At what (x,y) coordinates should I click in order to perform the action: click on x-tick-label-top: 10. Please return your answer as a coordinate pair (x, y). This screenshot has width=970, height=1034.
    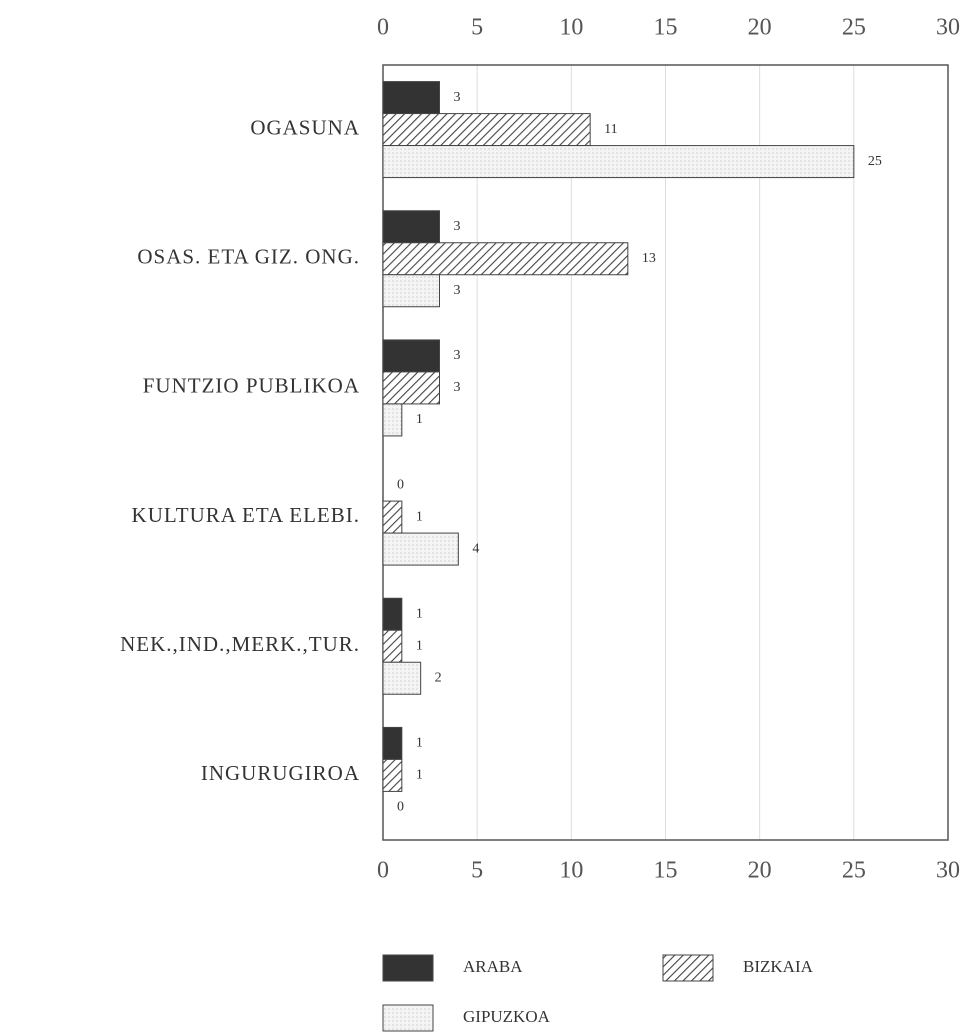
    Looking at the image, I should click on (571, 28).